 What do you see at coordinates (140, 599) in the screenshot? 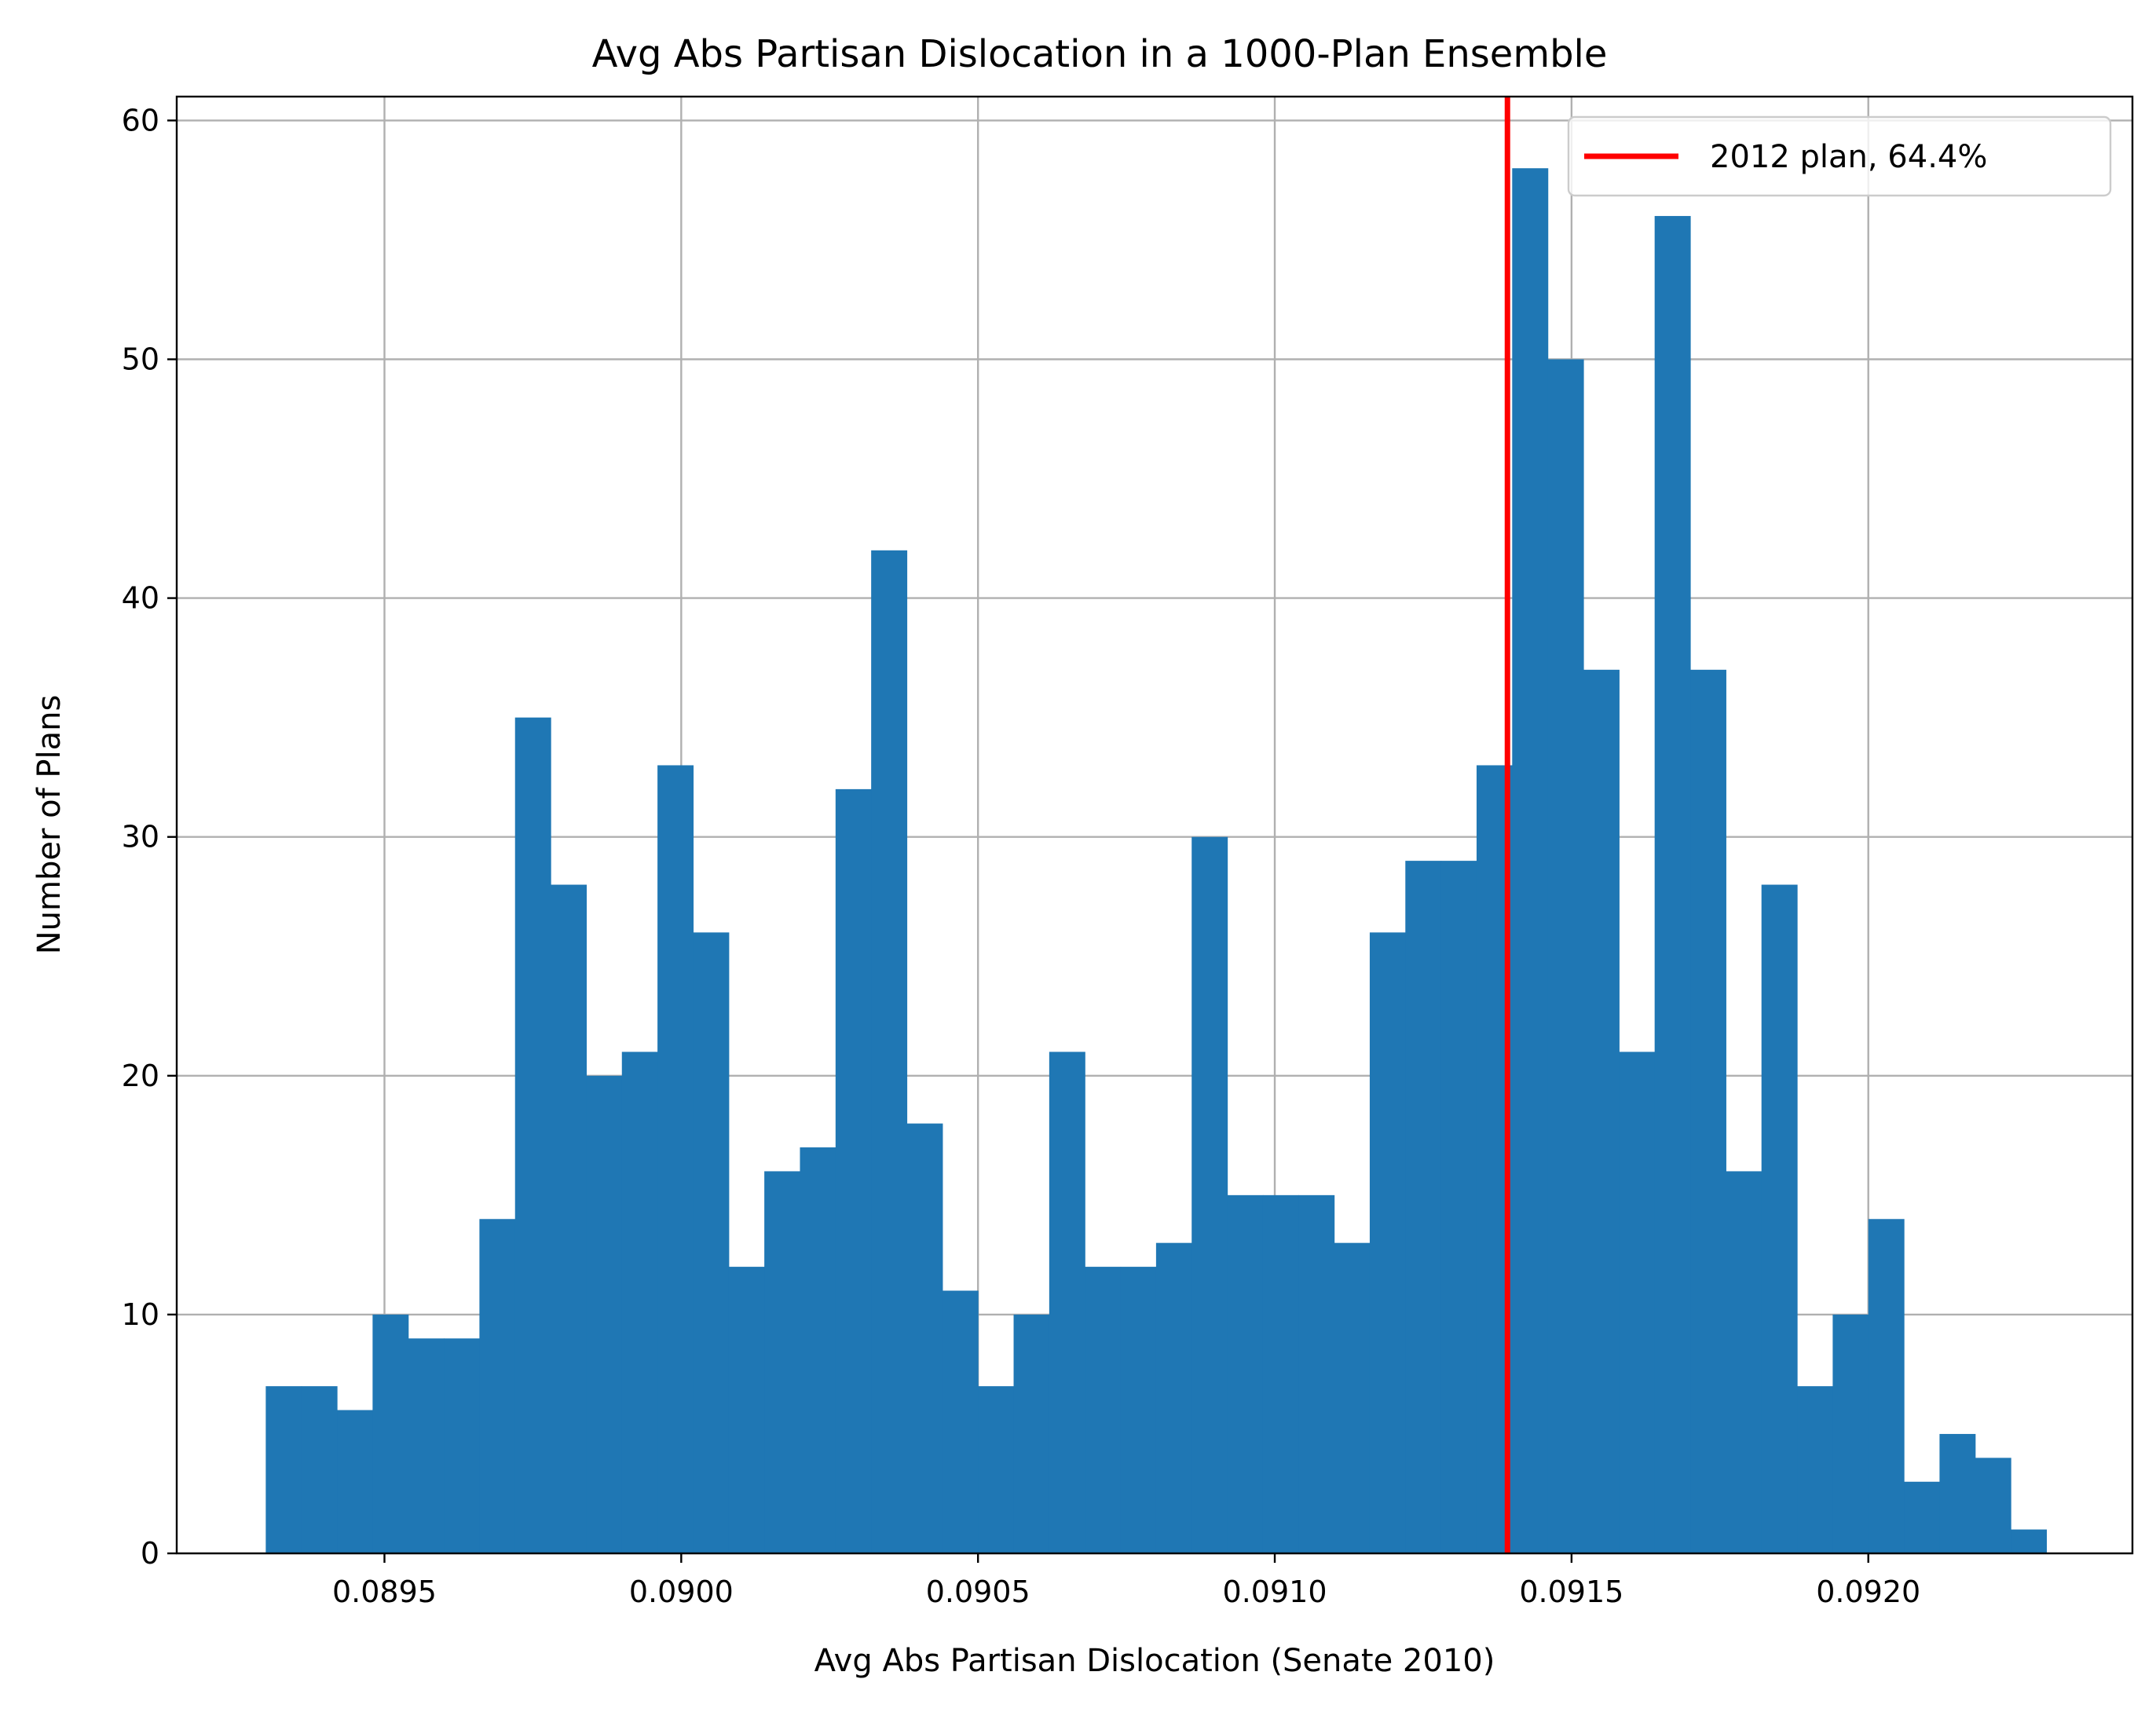
I see `y-tick-label: 40` at bounding box center [140, 599].